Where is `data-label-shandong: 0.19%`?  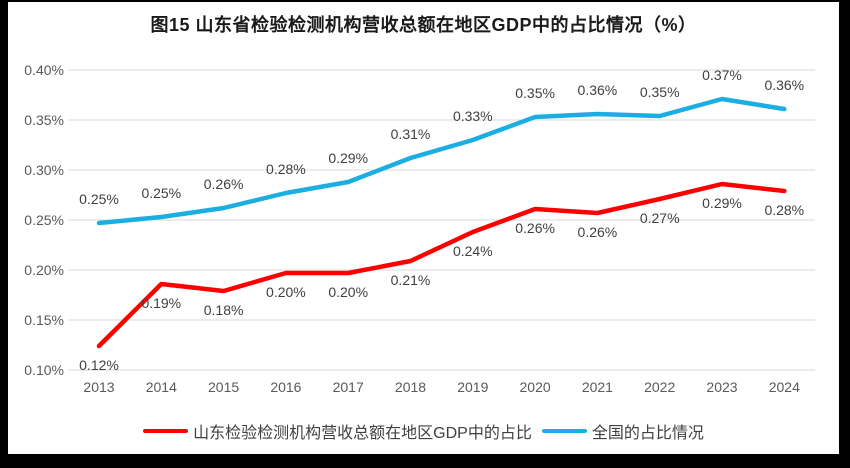
data-label-shandong: 0.19% is located at coordinates (161, 303).